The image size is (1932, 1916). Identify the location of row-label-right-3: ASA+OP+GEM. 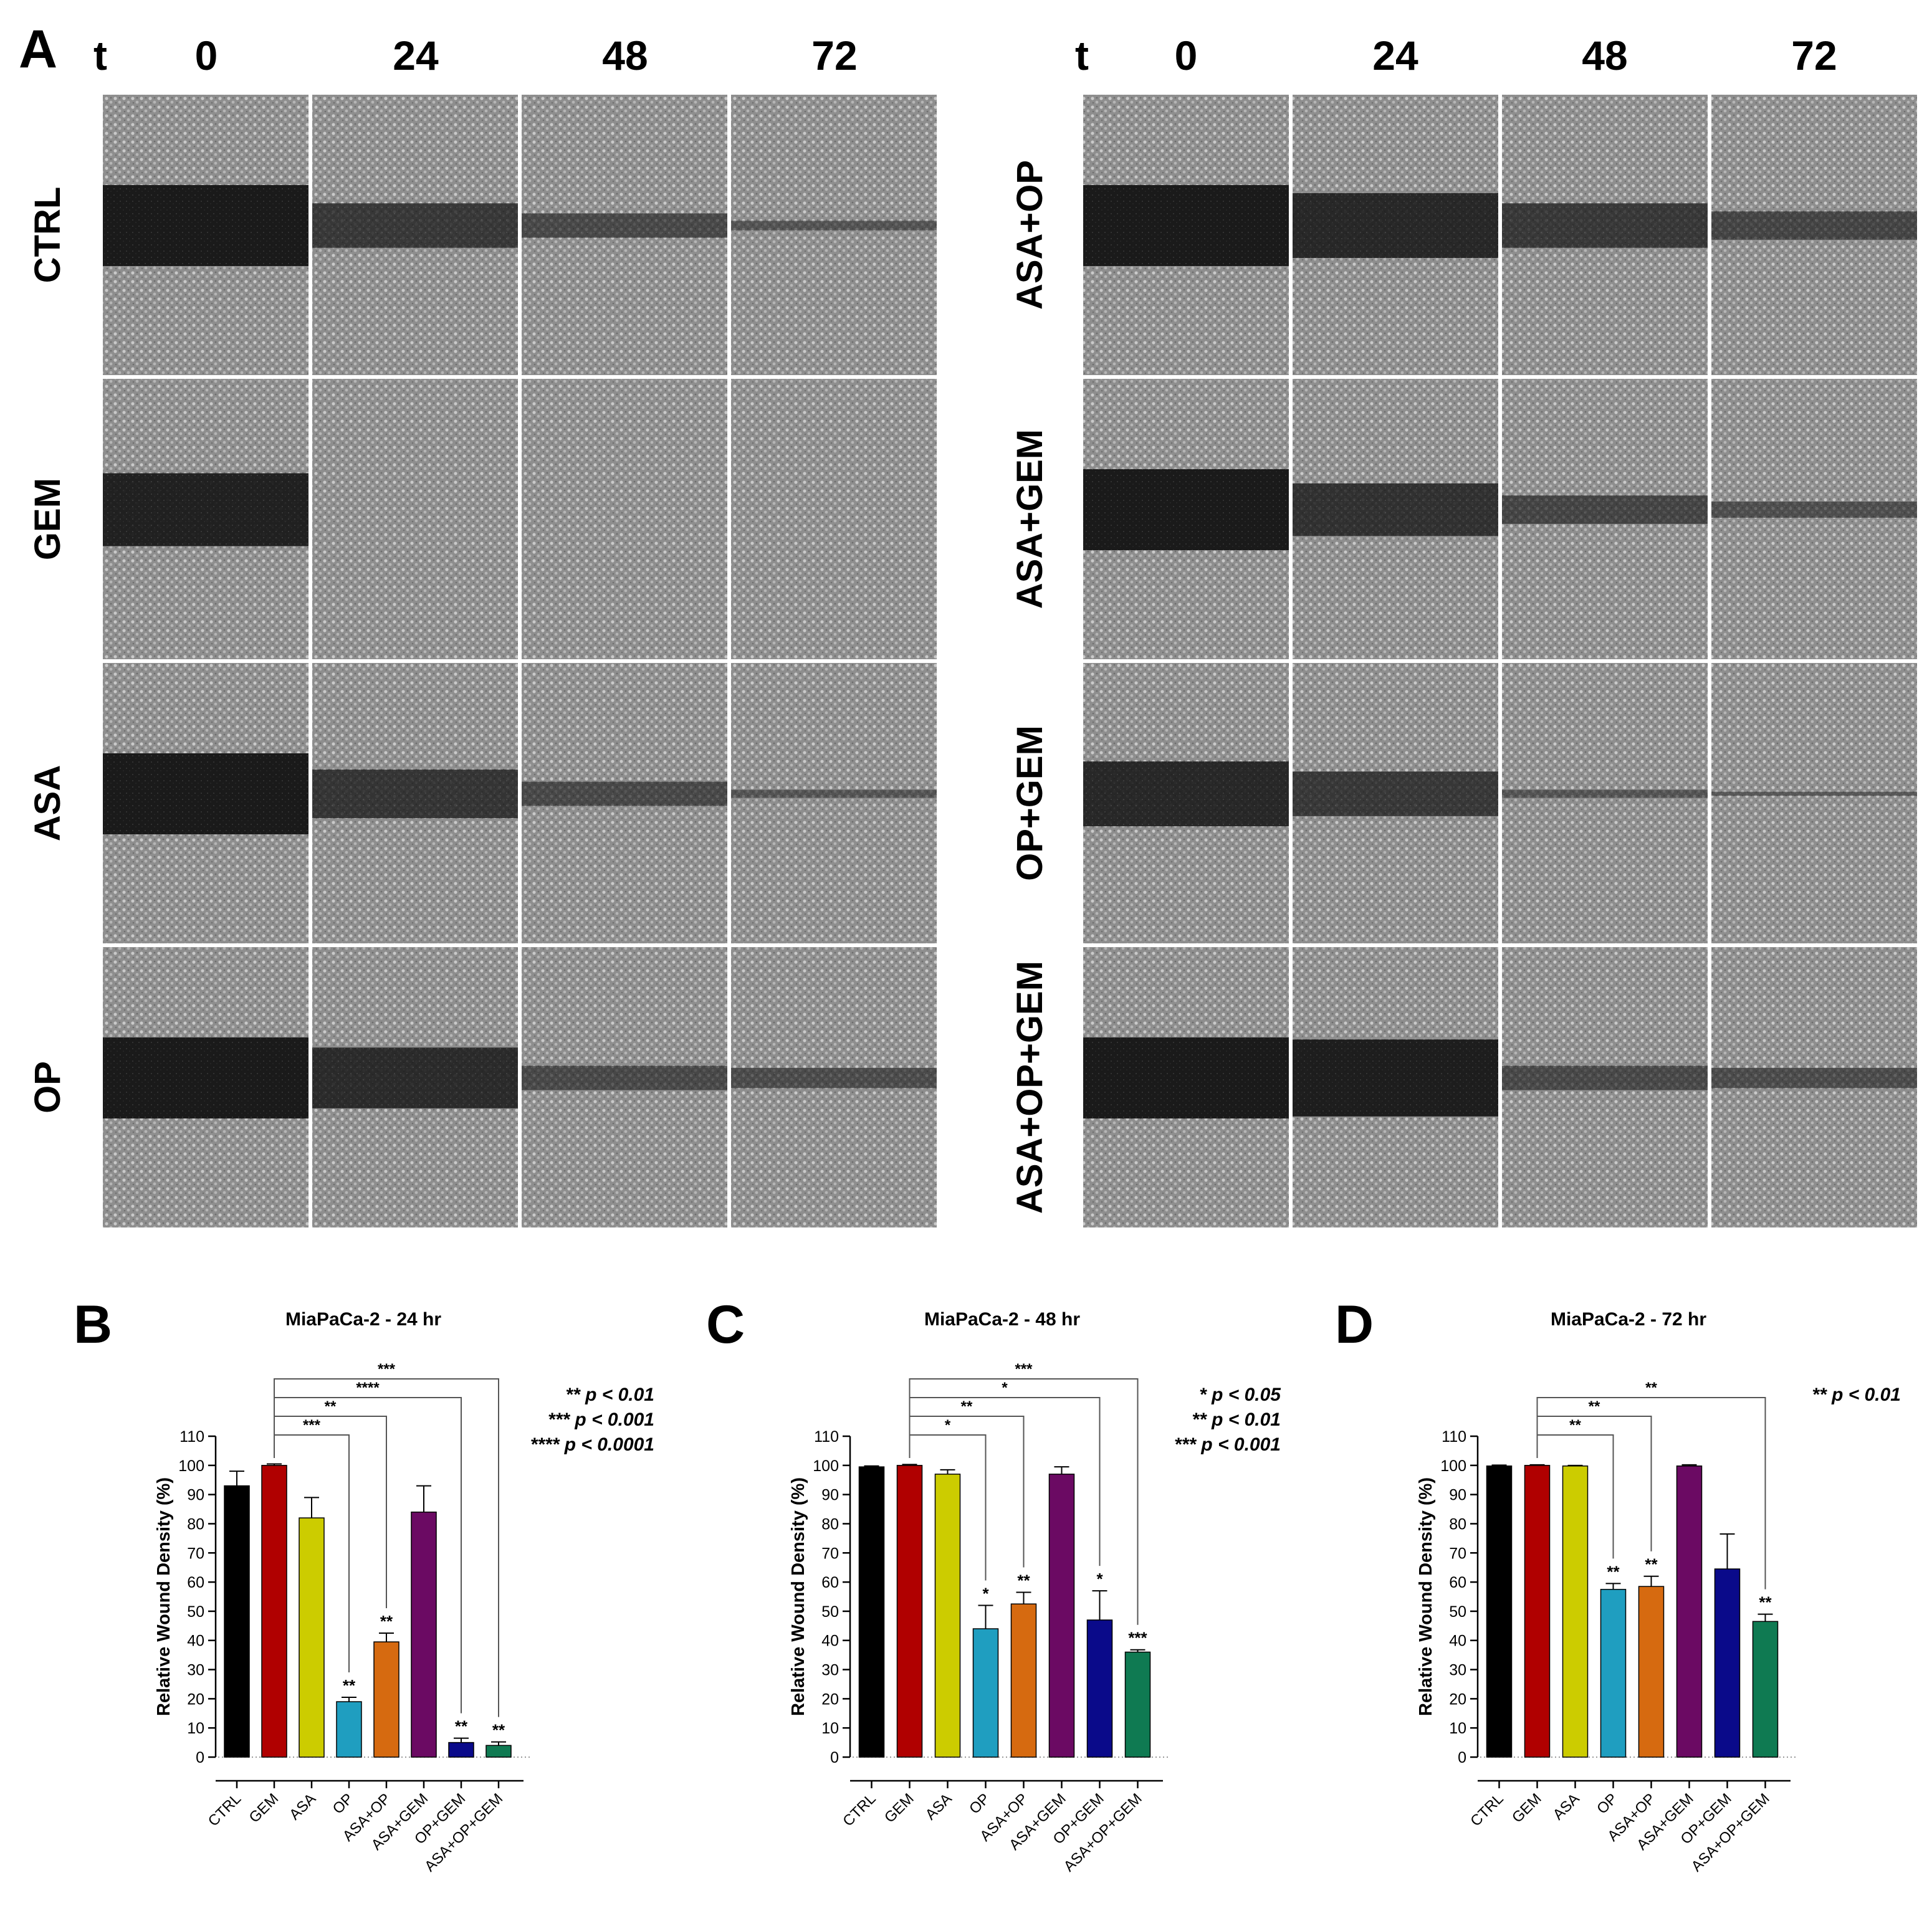
(1030, 1087).